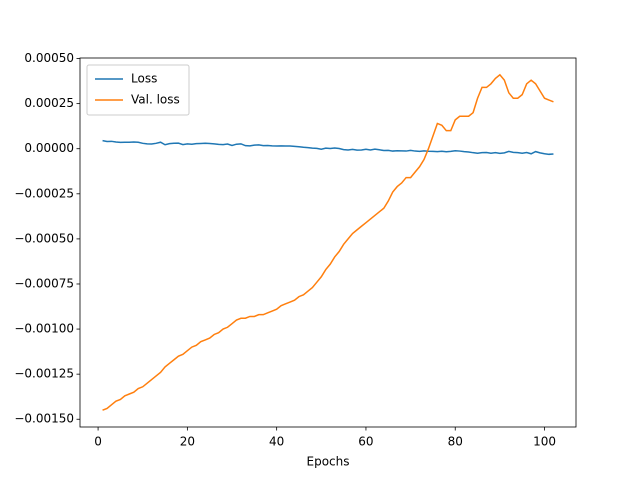 The width and height of the screenshot is (640, 480). I want to click on x-axis-label: Epochs, so click(328, 462).